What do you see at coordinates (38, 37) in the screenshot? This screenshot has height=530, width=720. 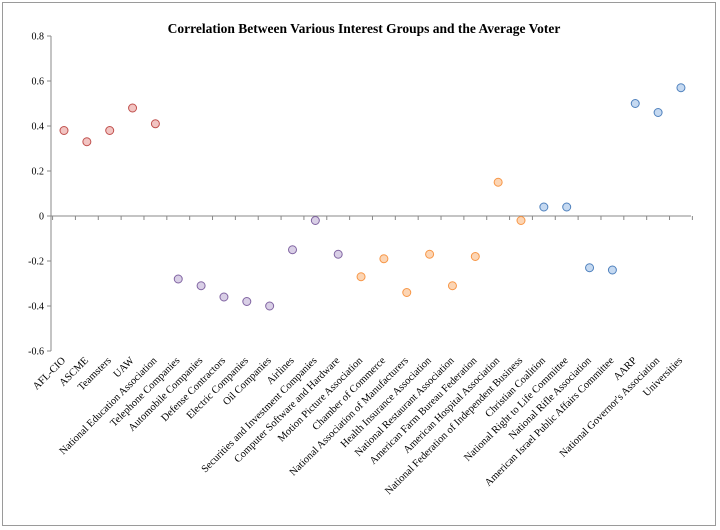 I see `y-tick-label: 0.8` at bounding box center [38, 37].